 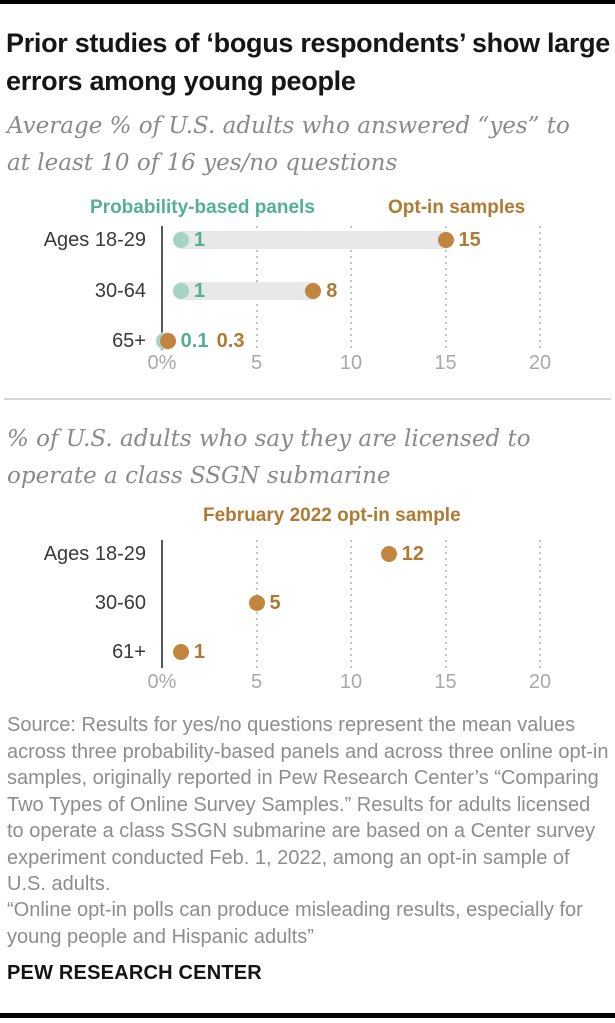 I want to click on value-label: 12, so click(x=413, y=554).